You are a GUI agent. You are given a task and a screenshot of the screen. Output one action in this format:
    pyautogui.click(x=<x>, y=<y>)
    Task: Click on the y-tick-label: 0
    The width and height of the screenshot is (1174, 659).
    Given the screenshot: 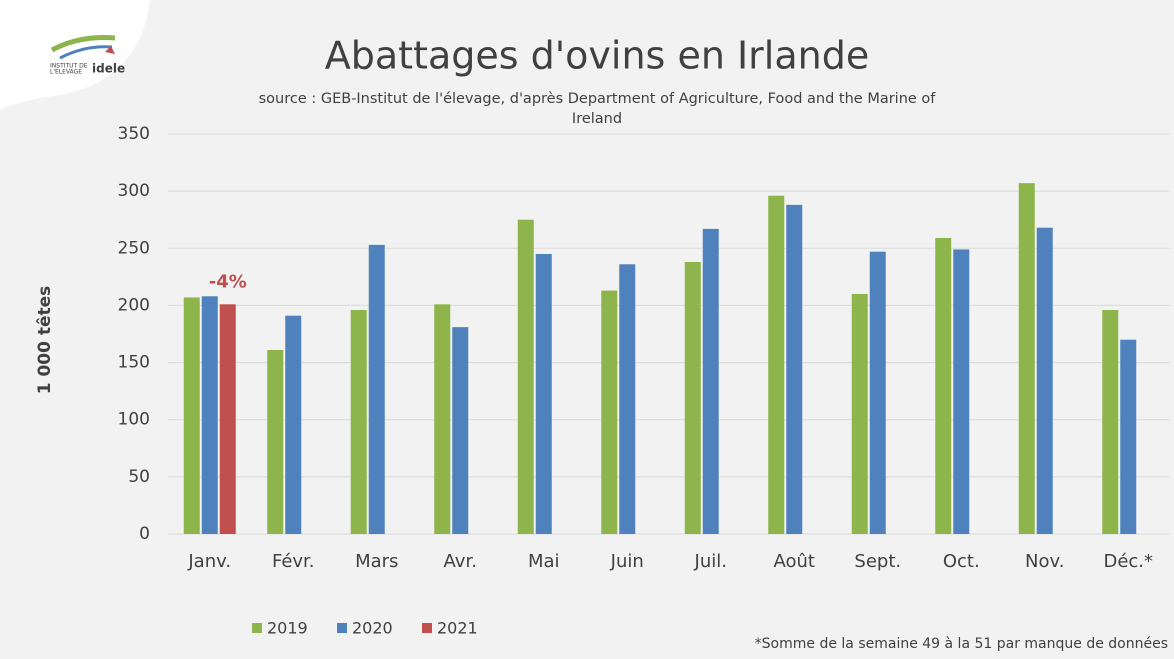 What is the action you would take?
    pyautogui.click(x=144, y=534)
    